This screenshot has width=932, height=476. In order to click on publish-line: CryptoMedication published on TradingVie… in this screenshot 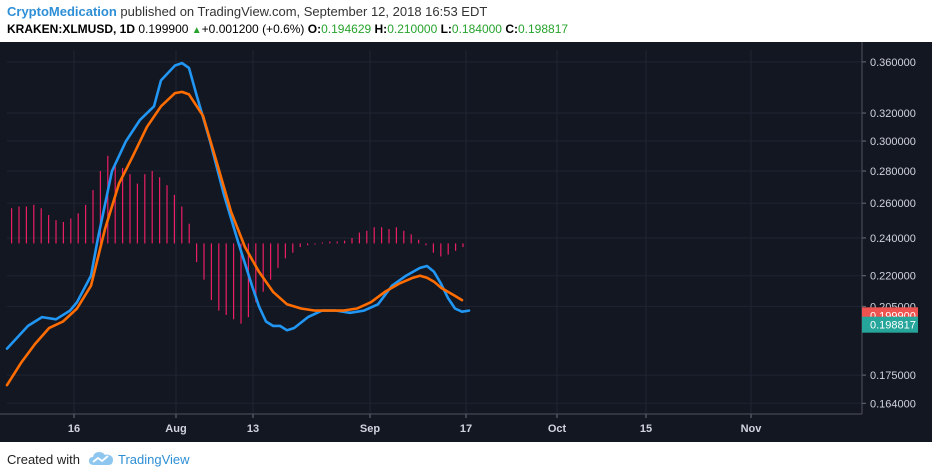, I will do `click(247, 11)`.